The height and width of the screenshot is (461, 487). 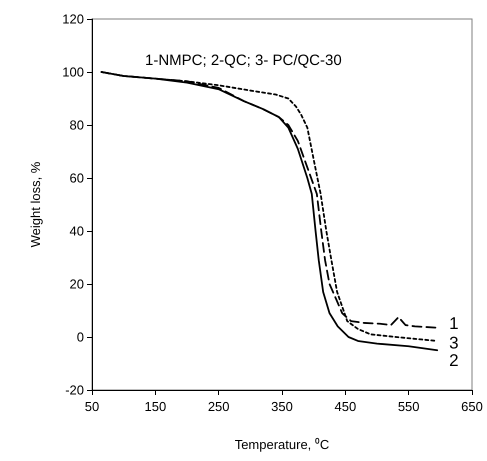 I want to click on y-tick-label: 60, so click(x=77, y=178).